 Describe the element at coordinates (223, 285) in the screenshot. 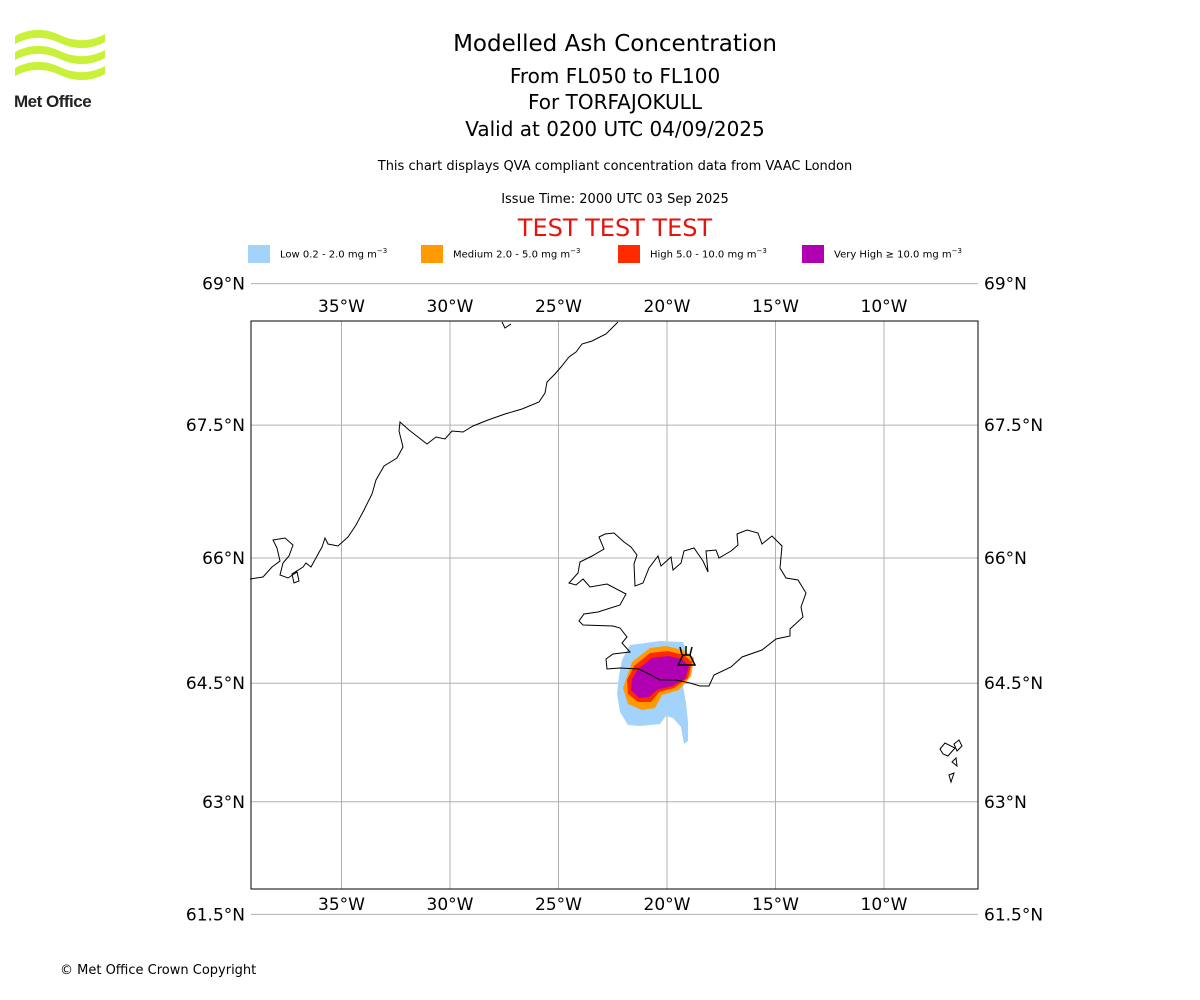

I see `lat-tick-label-left: 69°N` at that location.